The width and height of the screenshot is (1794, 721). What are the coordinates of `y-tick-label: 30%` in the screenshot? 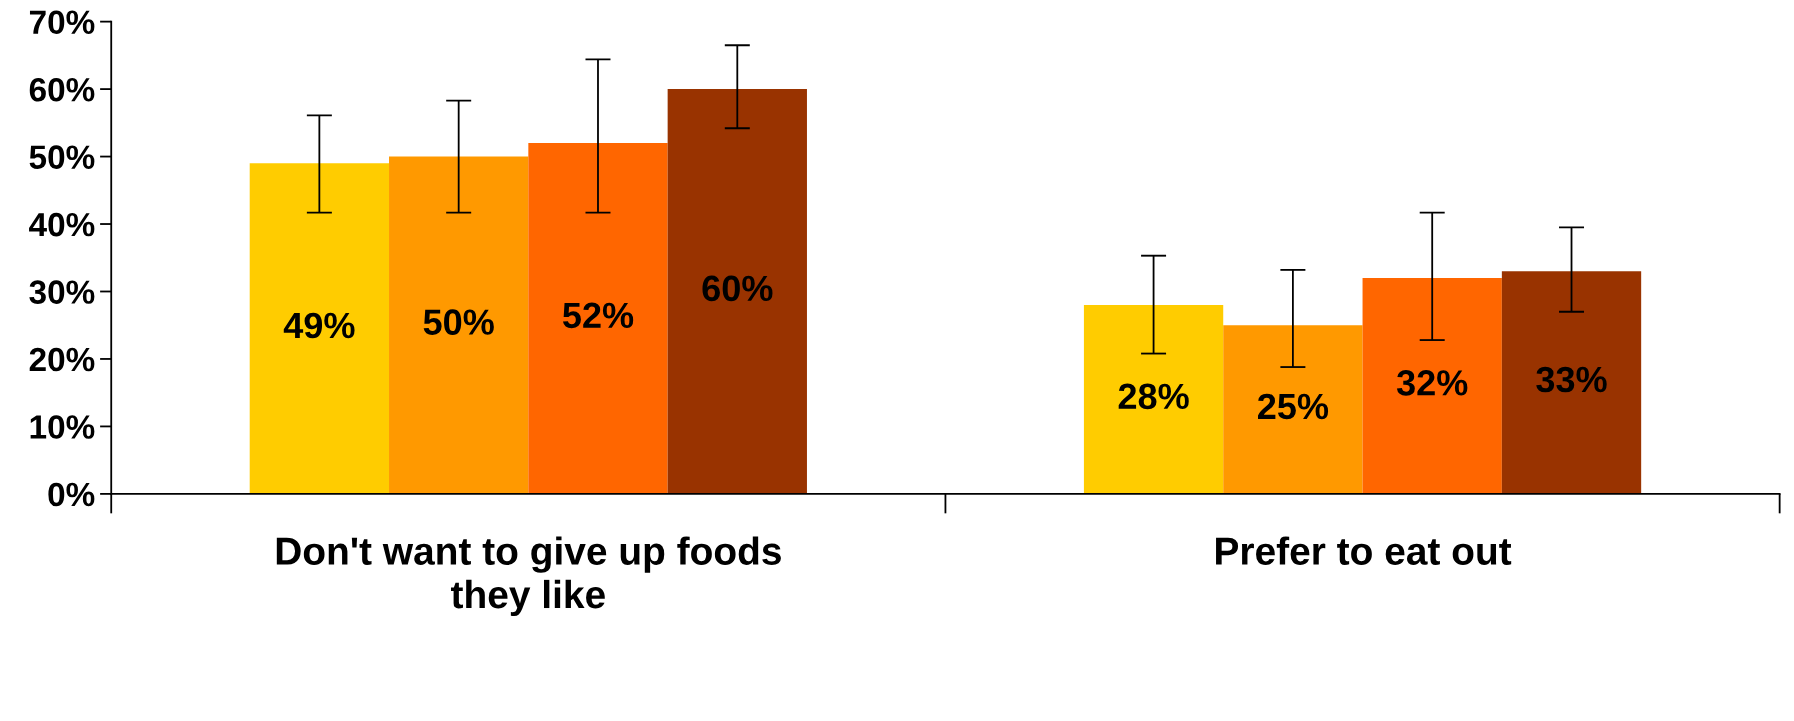 It's located at (62, 292).